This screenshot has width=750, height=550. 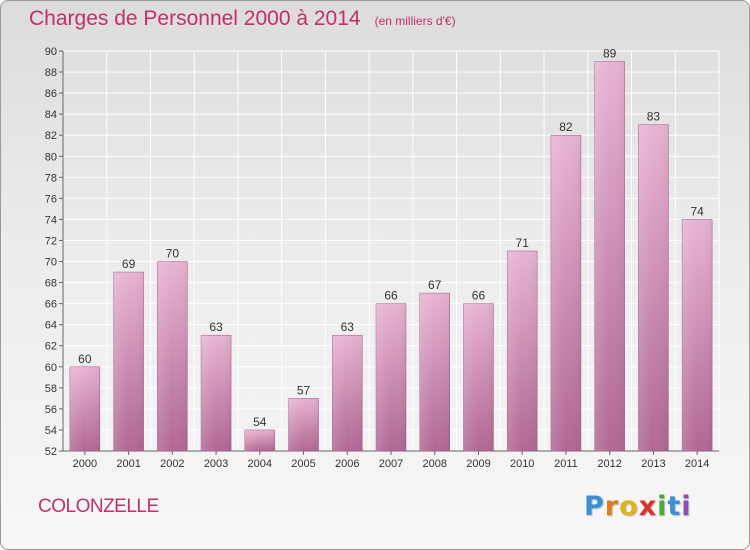 What do you see at coordinates (128, 464) in the screenshot?
I see `x-tick-label: 2001` at bounding box center [128, 464].